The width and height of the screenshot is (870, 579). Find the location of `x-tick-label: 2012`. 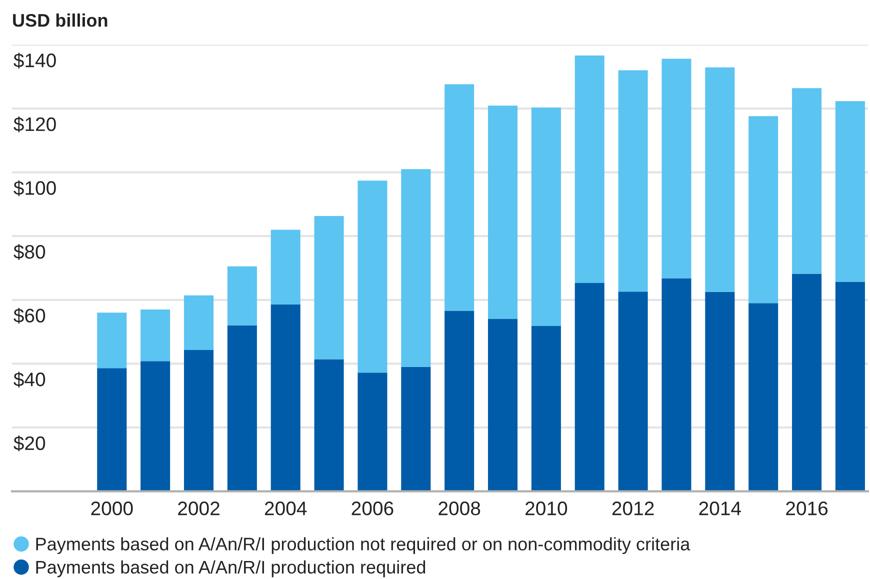

x-tick-label: 2012 is located at coordinates (633, 509).